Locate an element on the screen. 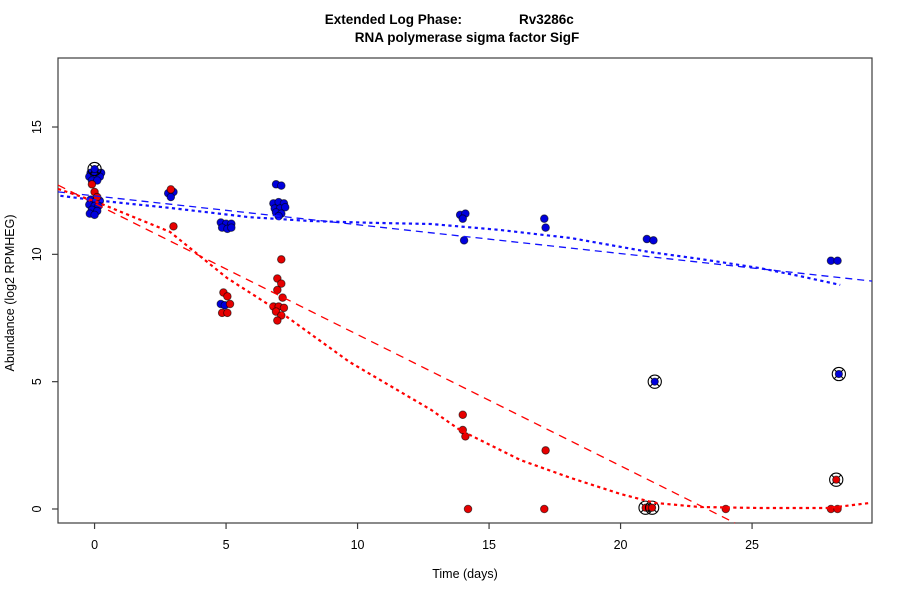 The image size is (900, 600). plot-title-phase: Extended Log Phase: is located at coordinates (393, 19).